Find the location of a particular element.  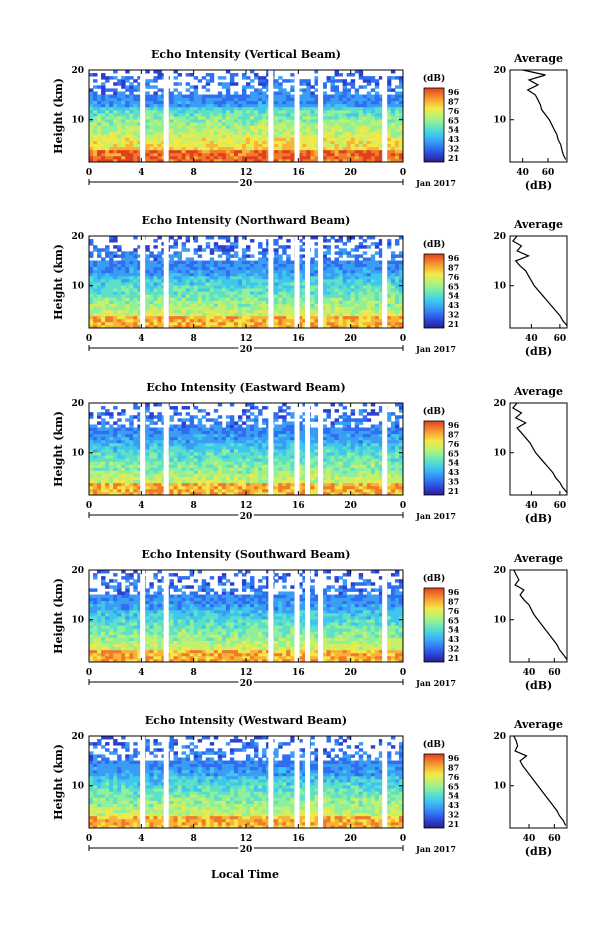

y-tick-label: 10 is located at coordinates (77, 121).